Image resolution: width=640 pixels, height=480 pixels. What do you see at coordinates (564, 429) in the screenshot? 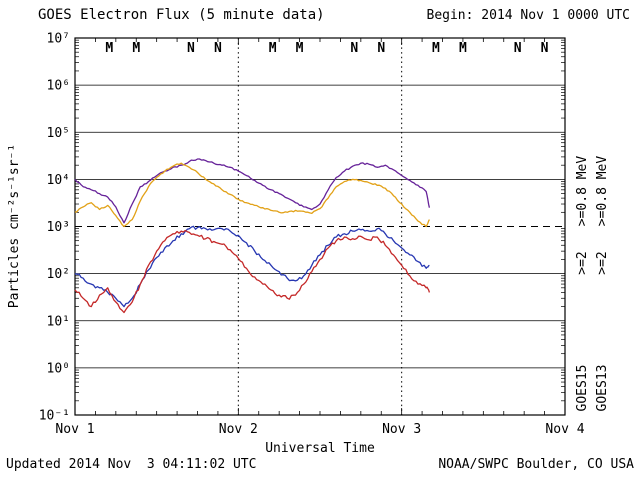
I see `x-tick-label: Nov 4` at bounding box center [564, 429].